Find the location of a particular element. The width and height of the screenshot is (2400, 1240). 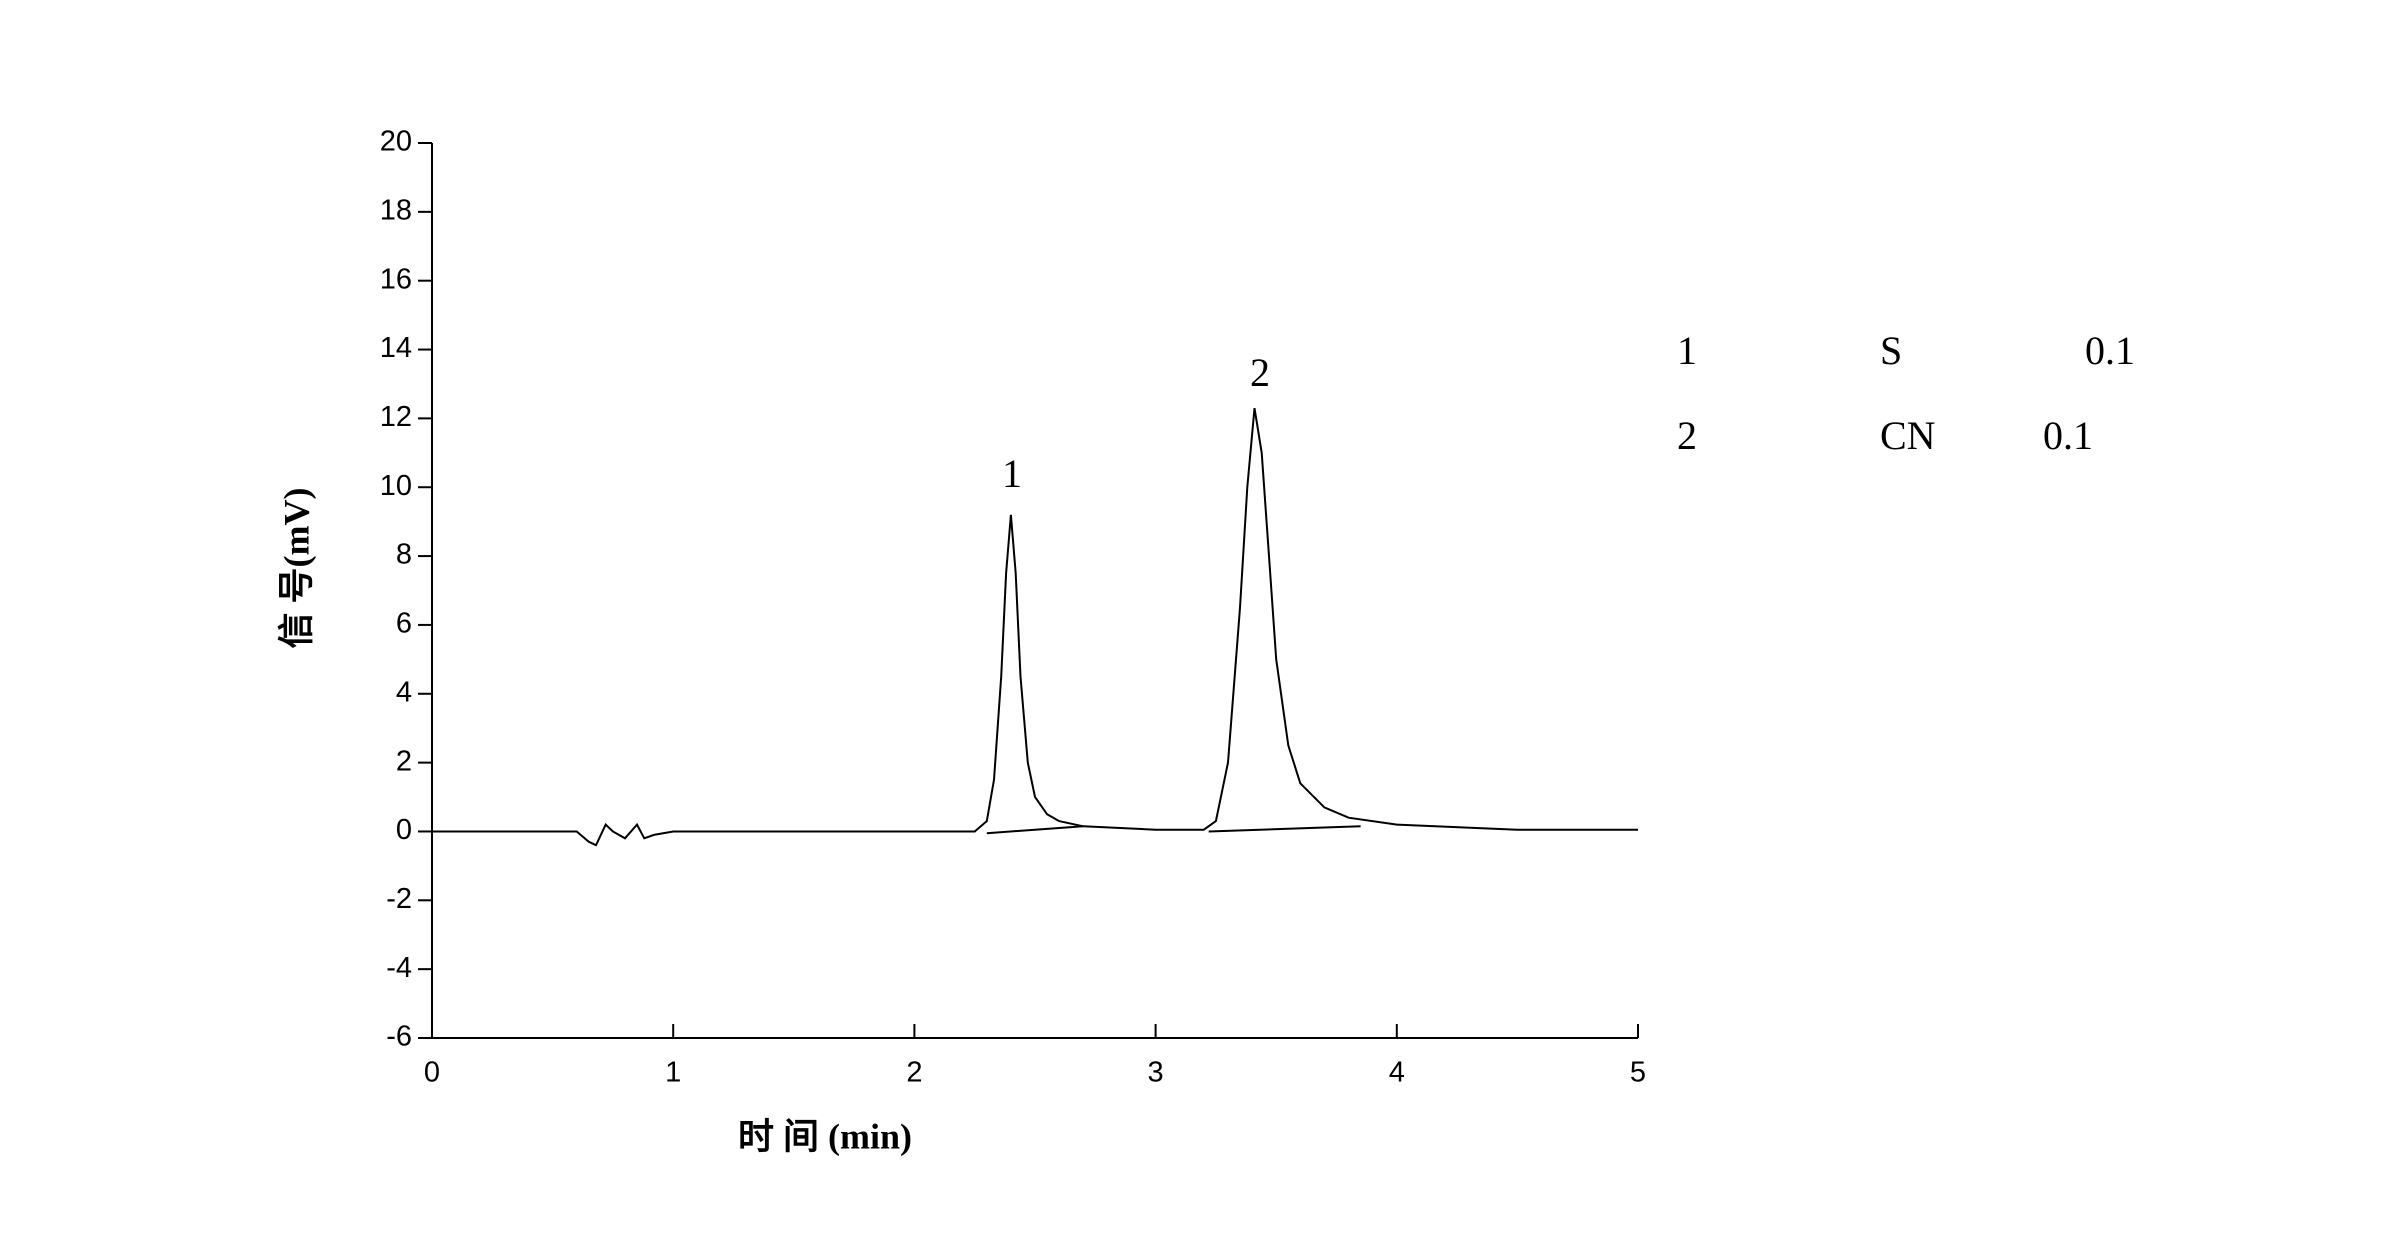

y-tick-label: 18 is located at coordinates (396, 211).